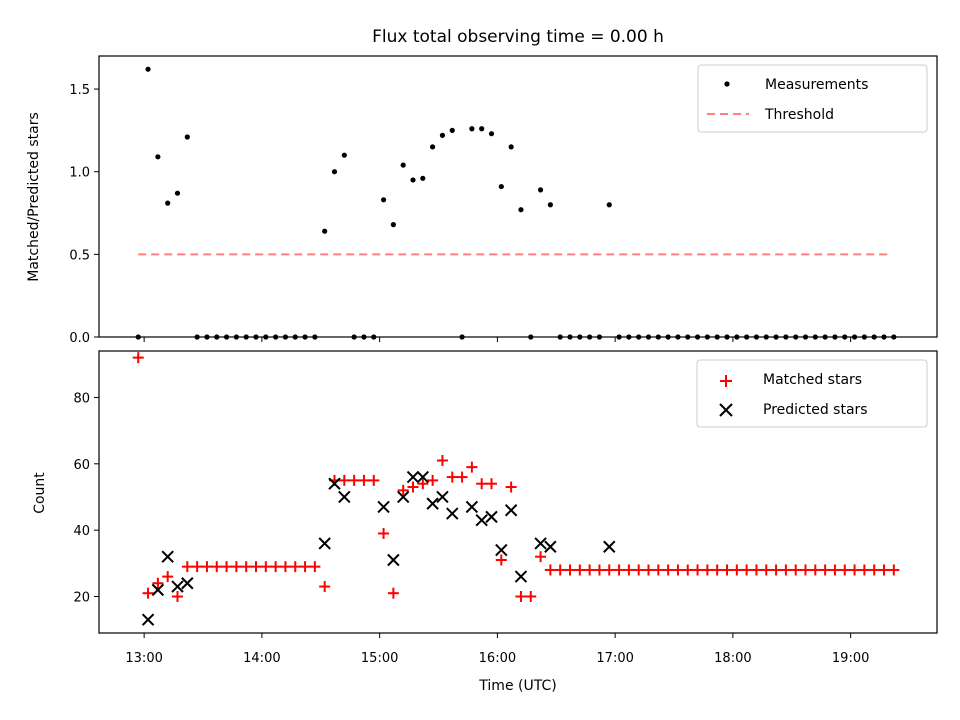 This screenshot has height=720, width=960. I want to click on legend-measurements-label: Measurements, so click(816, 85).